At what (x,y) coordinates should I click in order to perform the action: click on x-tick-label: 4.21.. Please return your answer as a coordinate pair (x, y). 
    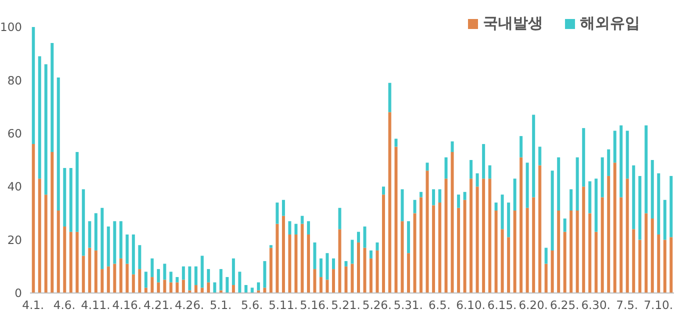
    Looking at the image, I should click on (158, 305).